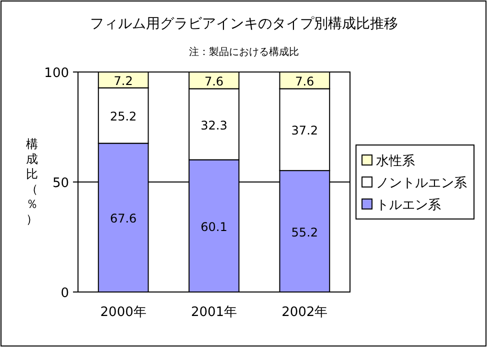  I want to click on subtitle: 注：製品における構成比, so click(244, 52).